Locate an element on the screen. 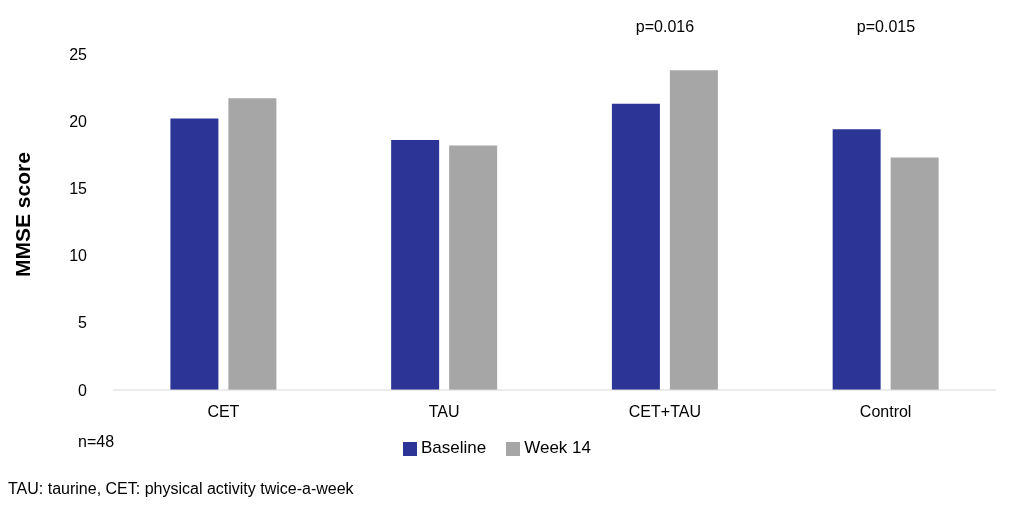 Image resolution: width=1024 pixels, height=508 pixels. x-tick-label: Control is located at coordinates (885, 412).